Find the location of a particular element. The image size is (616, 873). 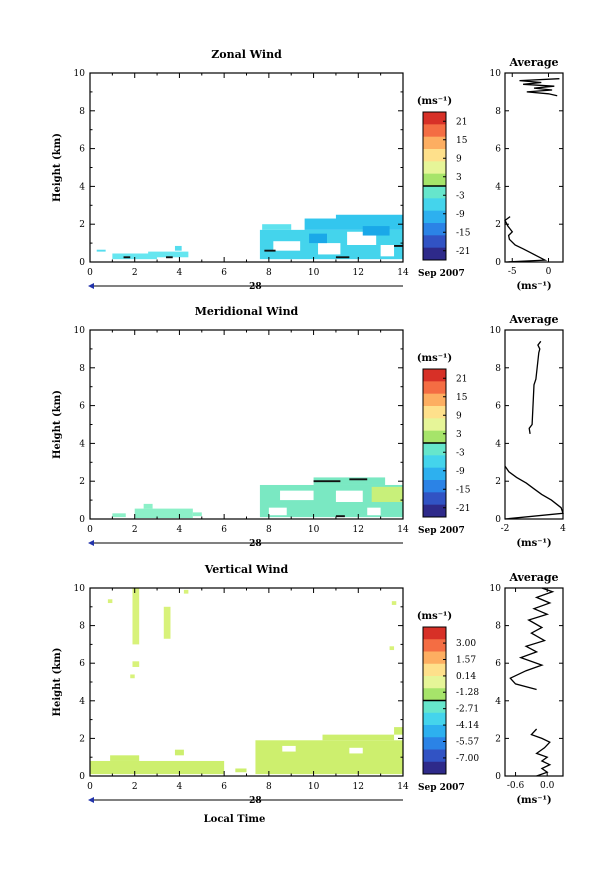

x-tick-label: 0 is located at coordinates (90, 530).